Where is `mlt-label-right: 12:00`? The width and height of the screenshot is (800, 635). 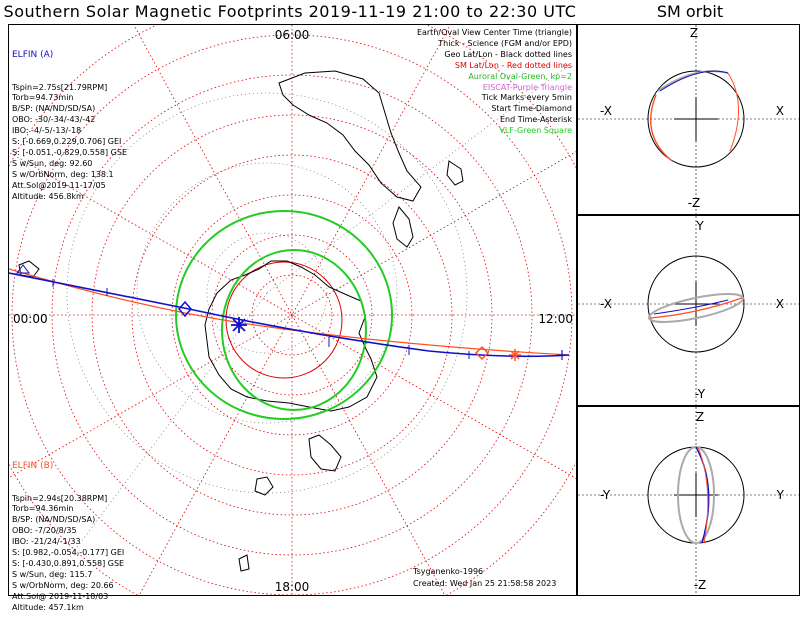
mlt-label-right: 12:00 is located at coordinates (555, 319).